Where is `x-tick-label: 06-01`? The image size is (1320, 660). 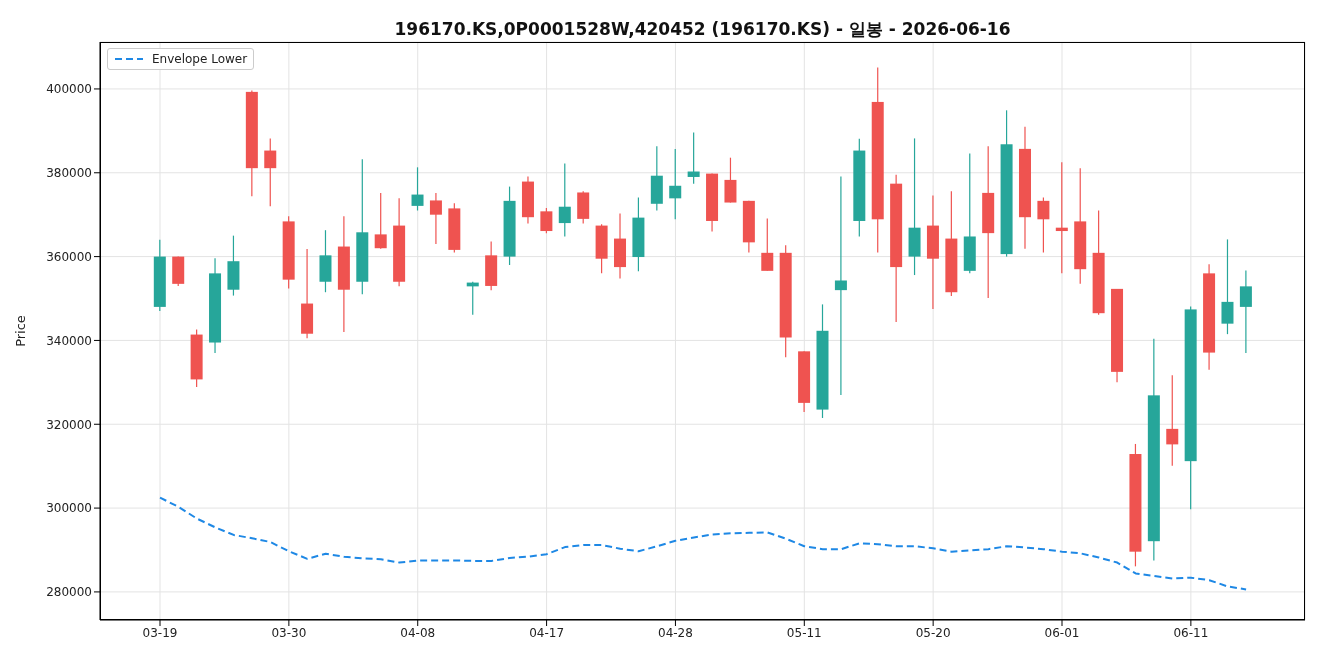 x-tick-label: 06-01 is located at coordinates (1062, 632).